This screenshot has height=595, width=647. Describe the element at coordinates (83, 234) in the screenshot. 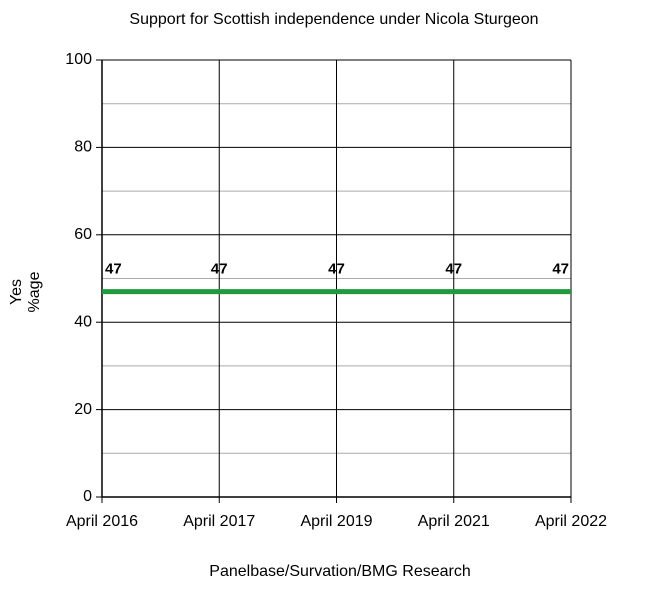

I see `y-tick-label: 60` at that location.